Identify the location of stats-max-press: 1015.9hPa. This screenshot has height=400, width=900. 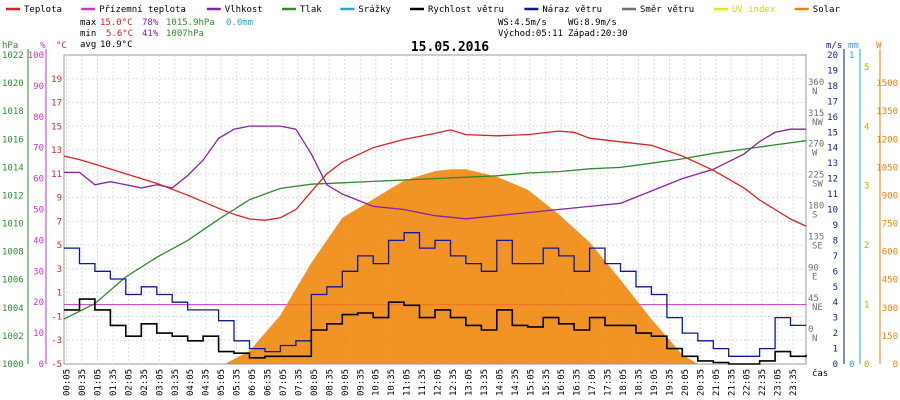
(190, 23).